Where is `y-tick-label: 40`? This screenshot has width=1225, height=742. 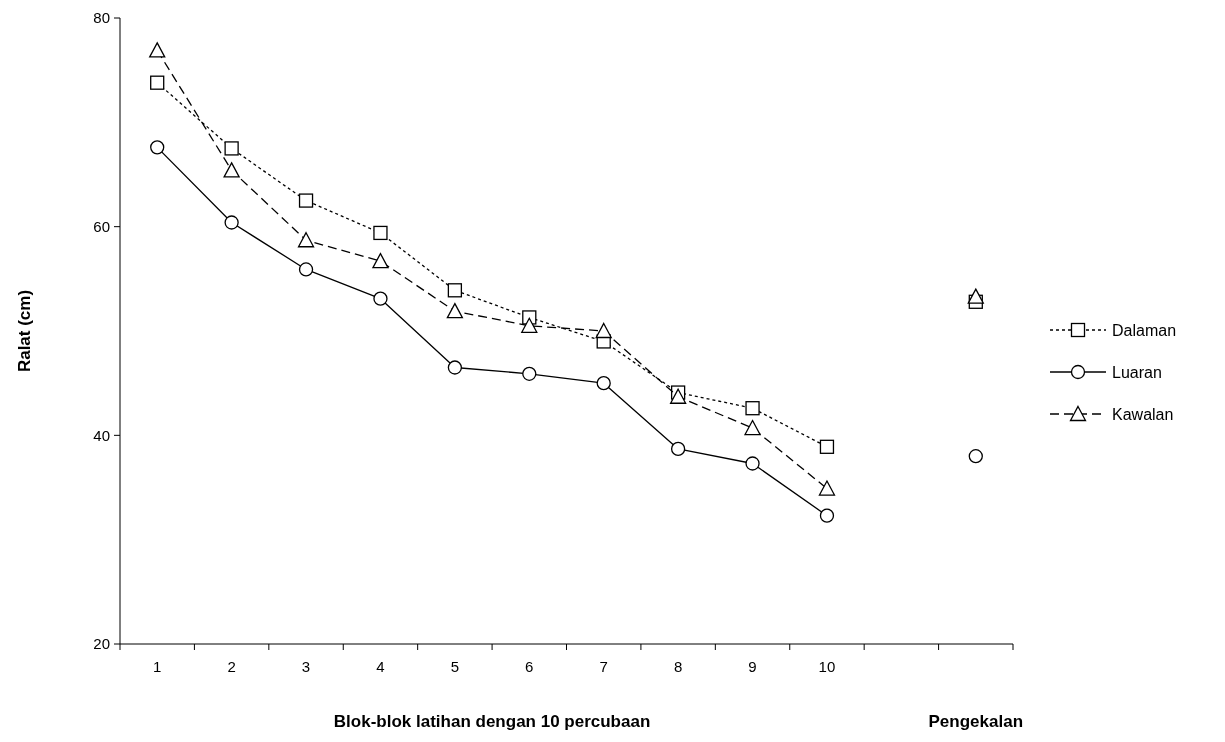
y-tick-label: 40 is located at coordinates (101, 435).